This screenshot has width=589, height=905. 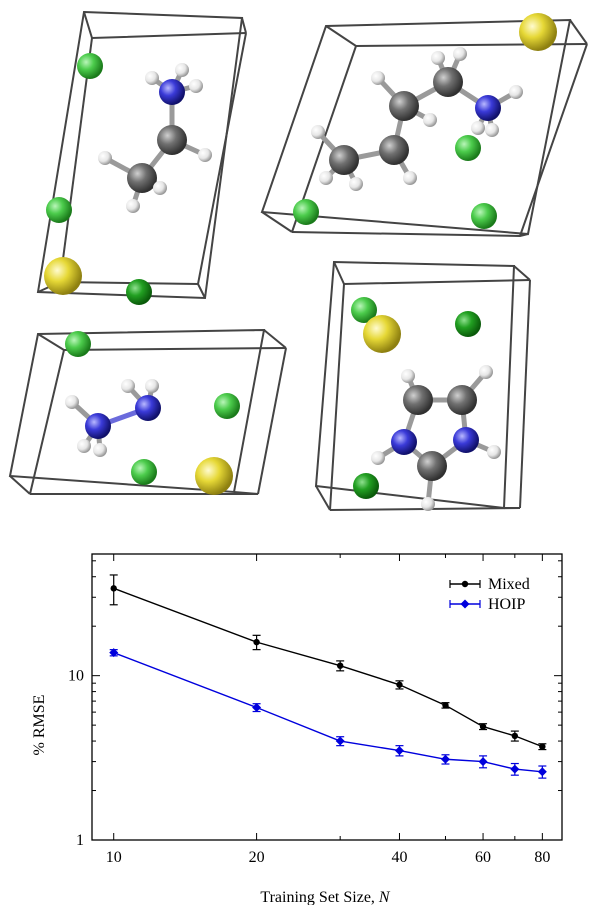 I want to click on legend-entry-mixed: Mixed, so click(x=489, y=584).